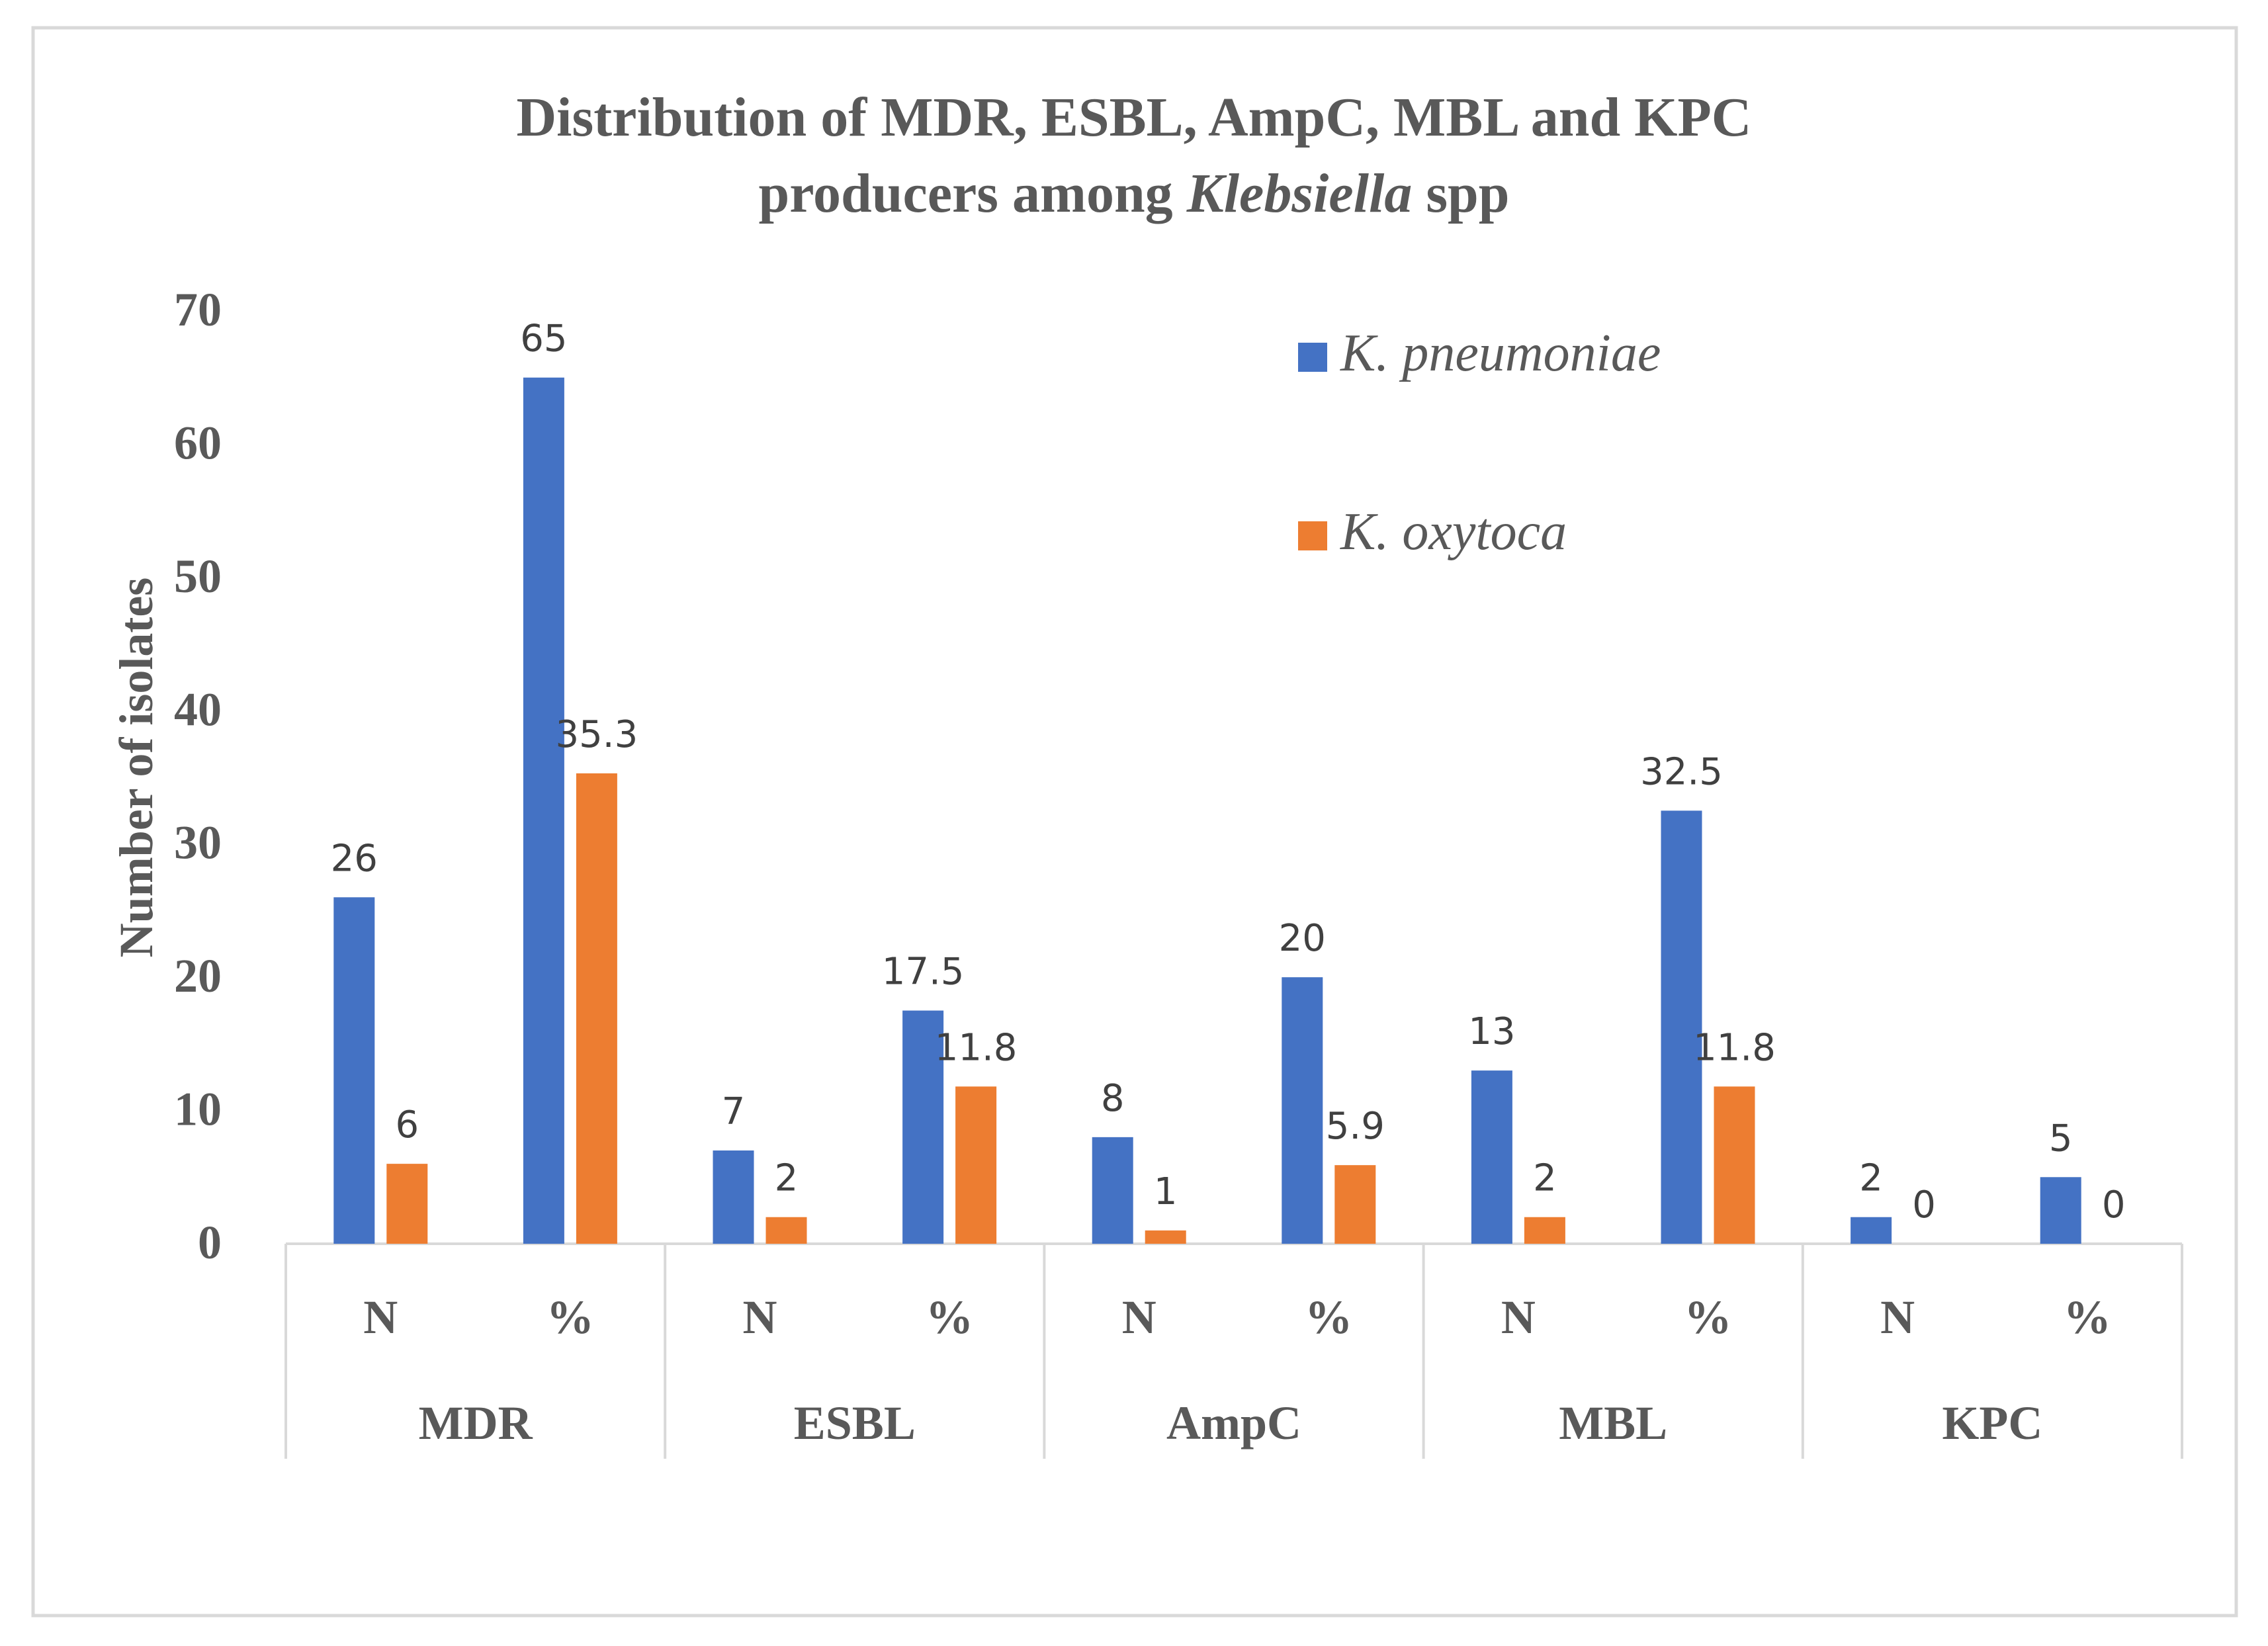 This screenshot has width=2268, height=1646. I want to click on x-subcategory-label-0: N, so click(380, 1317).